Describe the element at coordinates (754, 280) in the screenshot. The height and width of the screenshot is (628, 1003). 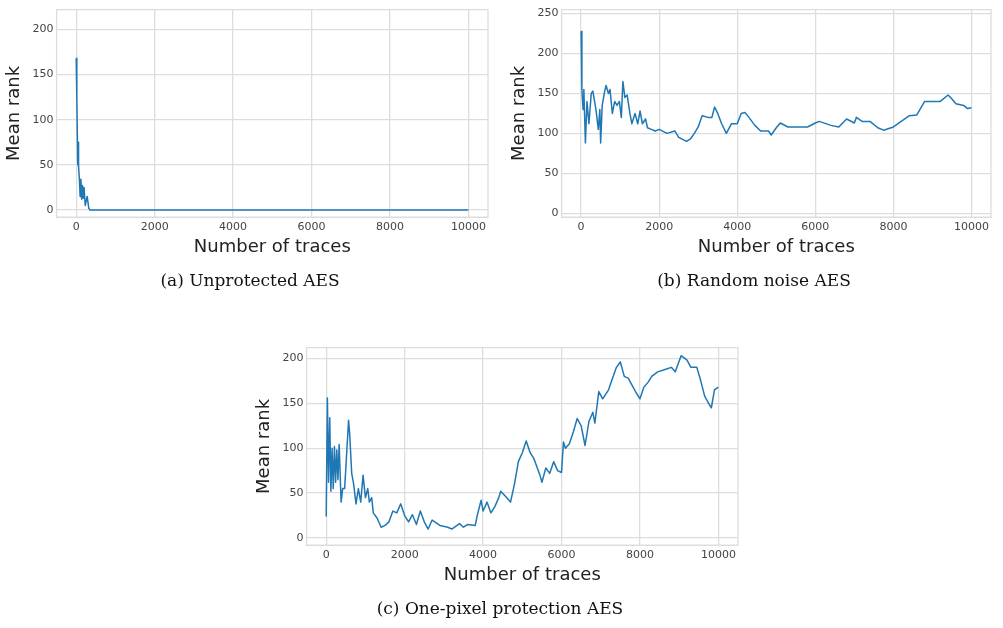
I see `text: (b) Random noise AES` at that location.